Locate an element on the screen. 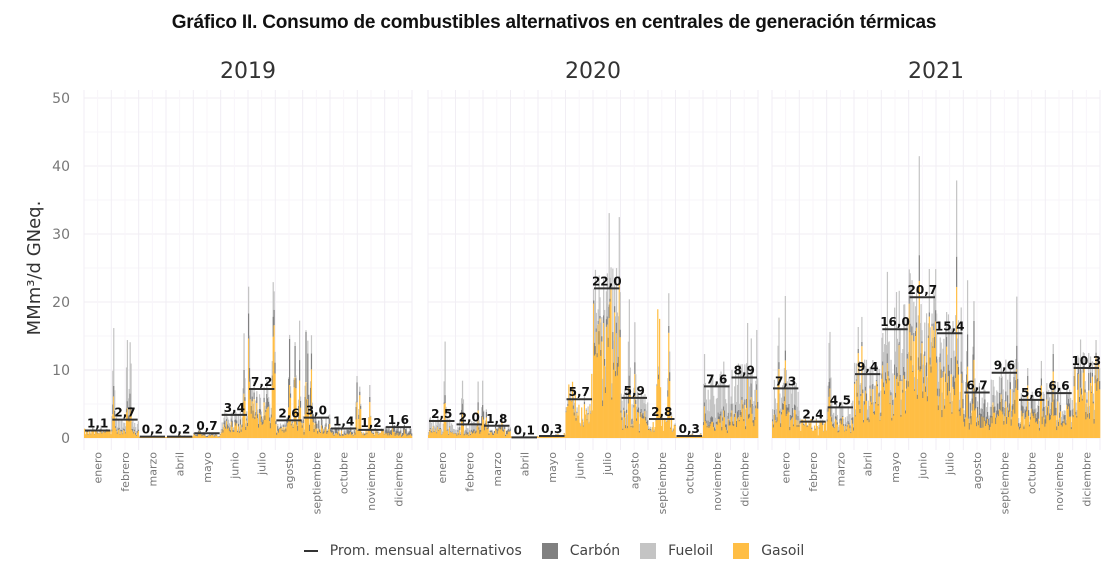  monthly-average-label: 7,6 is located at coordinates (716, 379).